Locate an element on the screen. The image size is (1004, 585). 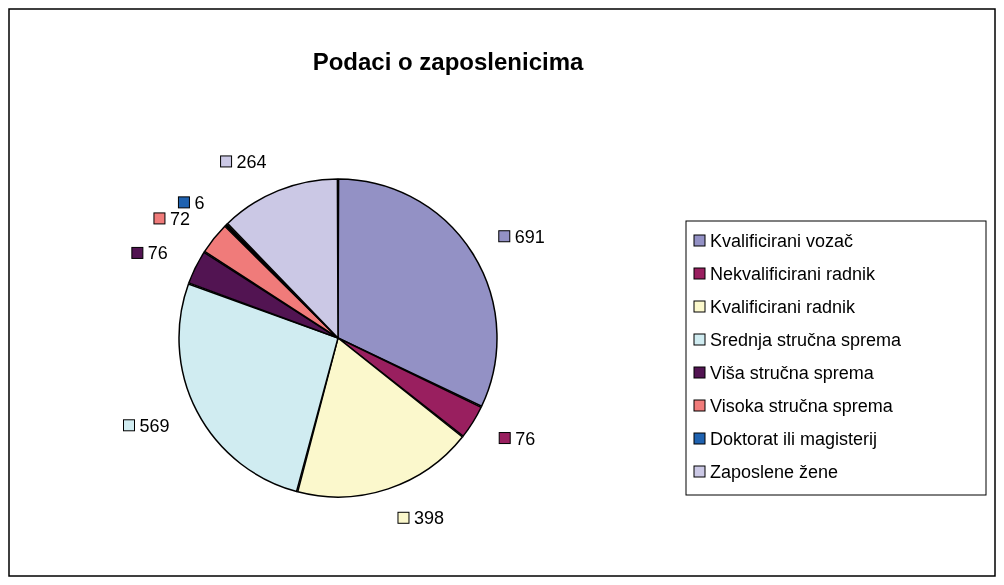
legend-label: Viša stručna sprema is located at coordinates (792, 373).